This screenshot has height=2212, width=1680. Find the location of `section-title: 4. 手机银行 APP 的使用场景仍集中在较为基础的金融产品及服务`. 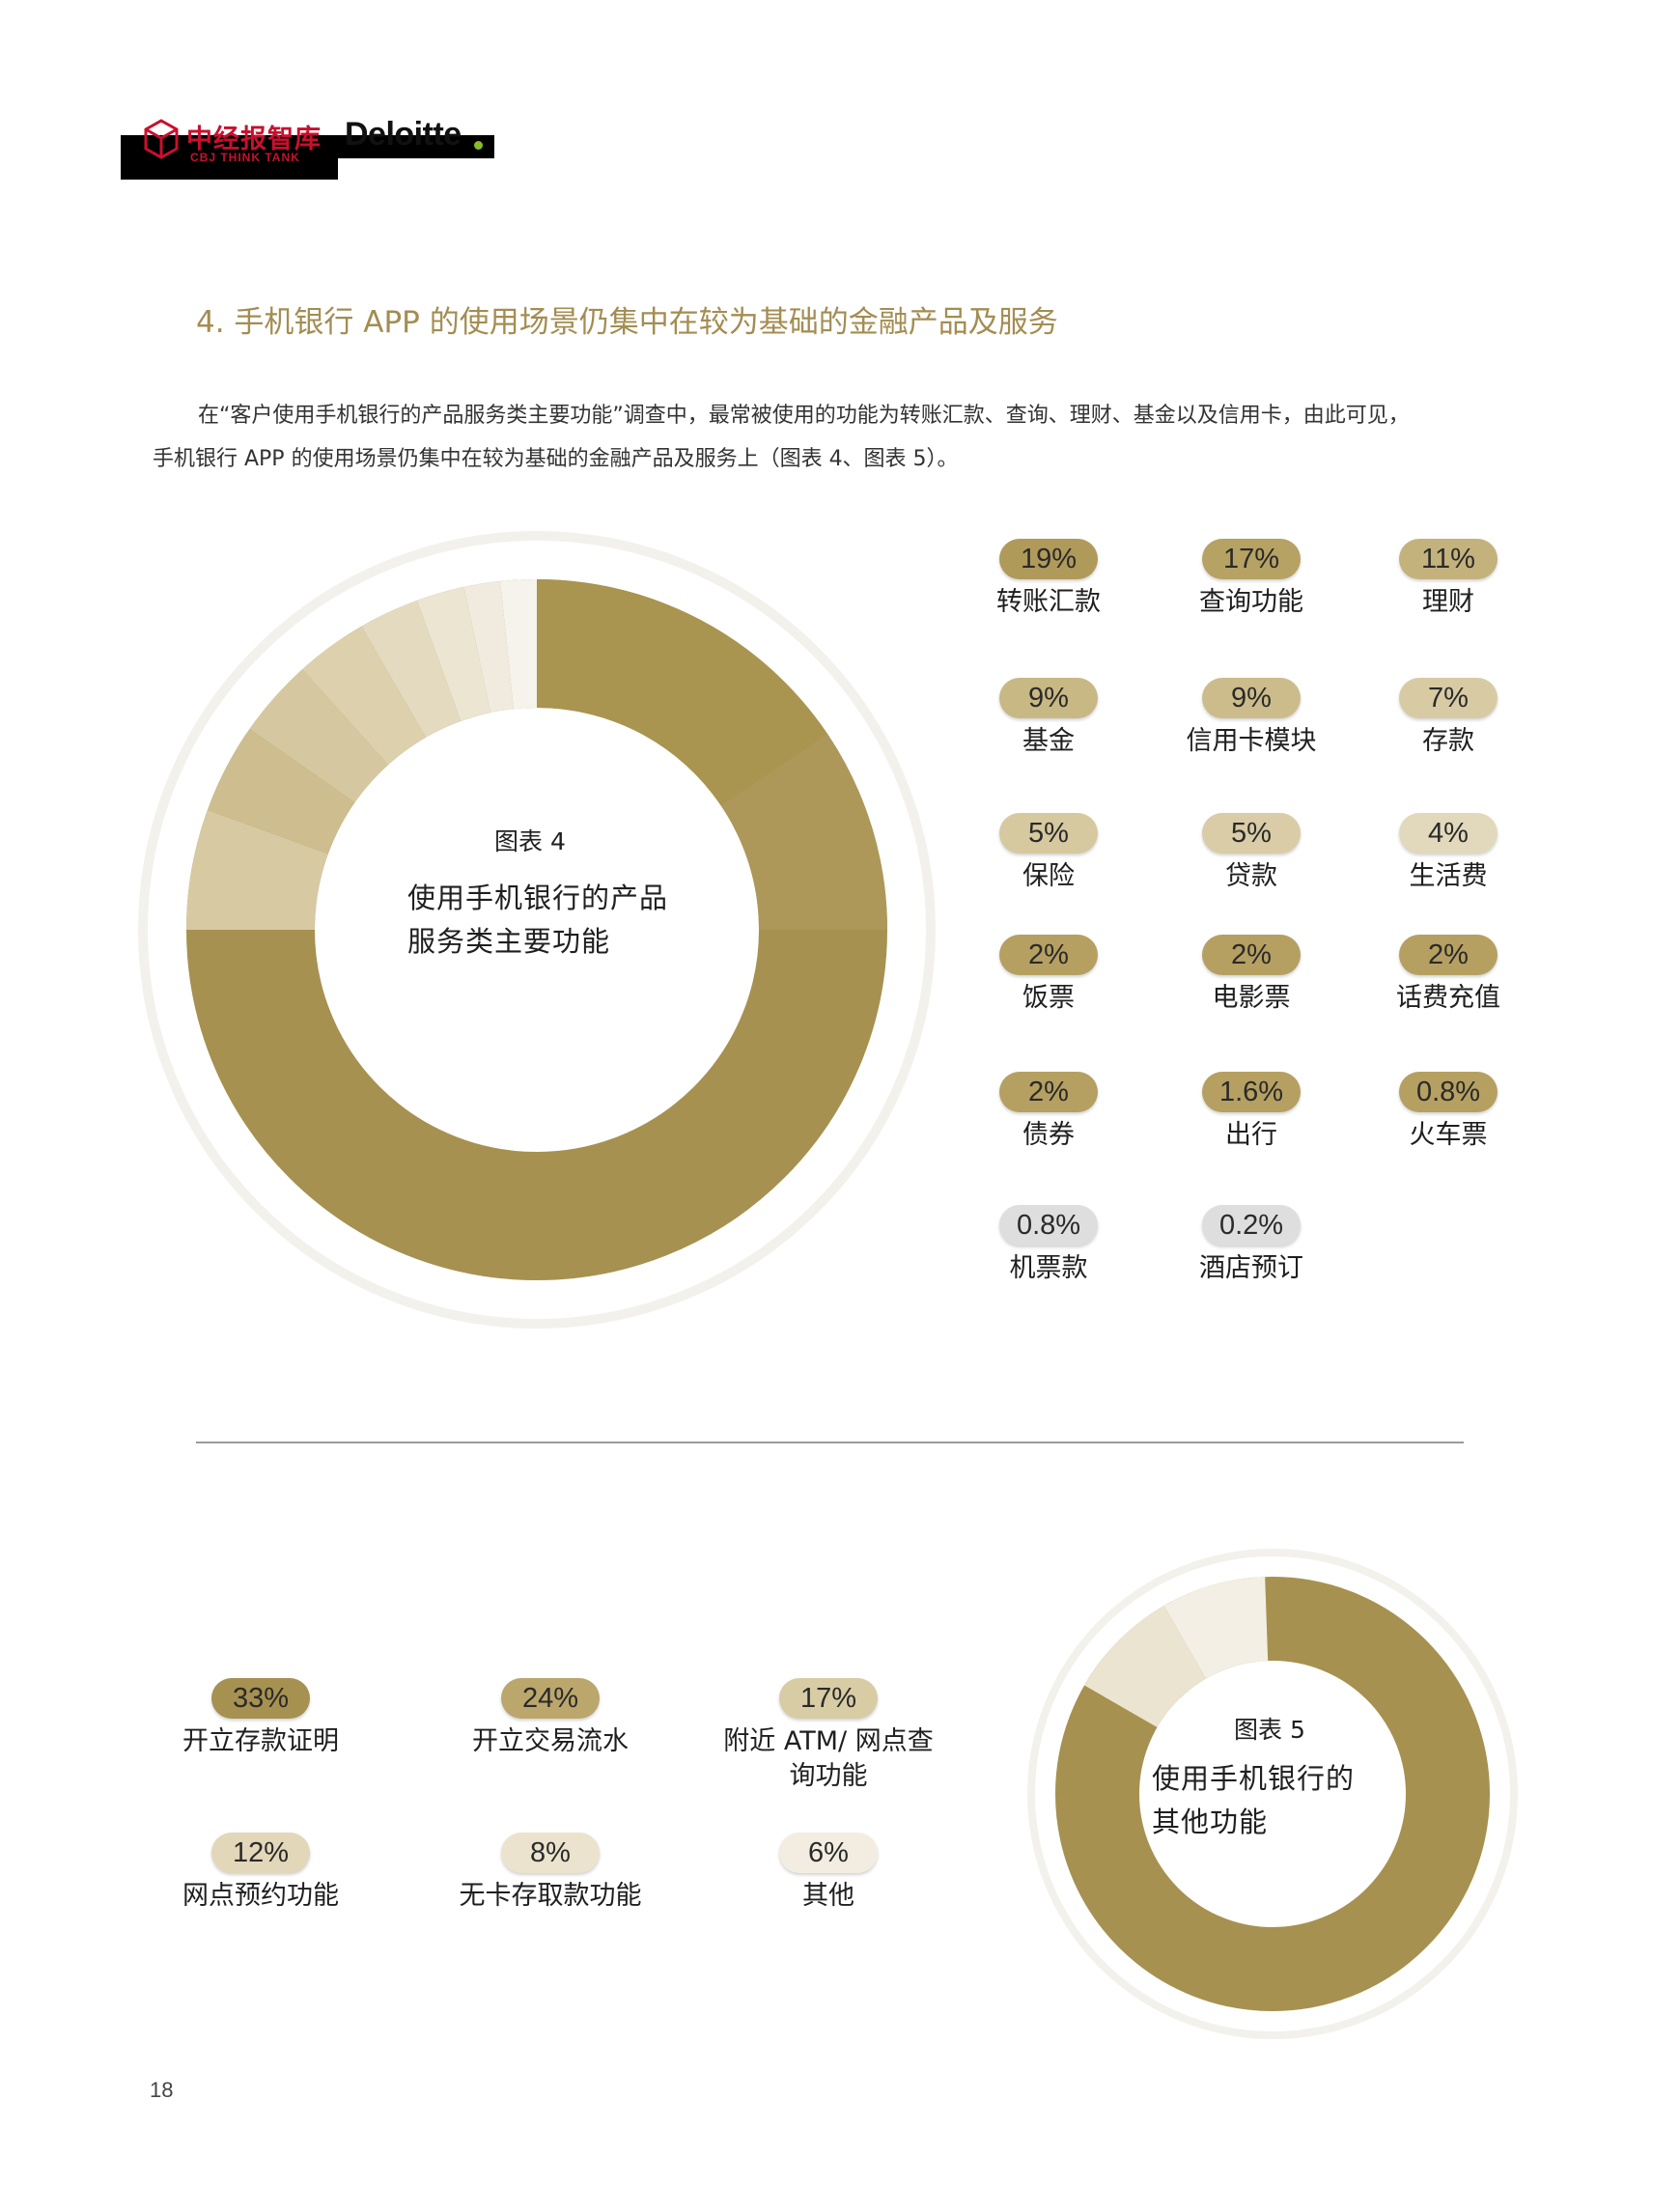

section-title: 4. 手机银行 APP 的使用场景仍集中在较为基础的金融产品及服务 is located at coordinates (627, 323).